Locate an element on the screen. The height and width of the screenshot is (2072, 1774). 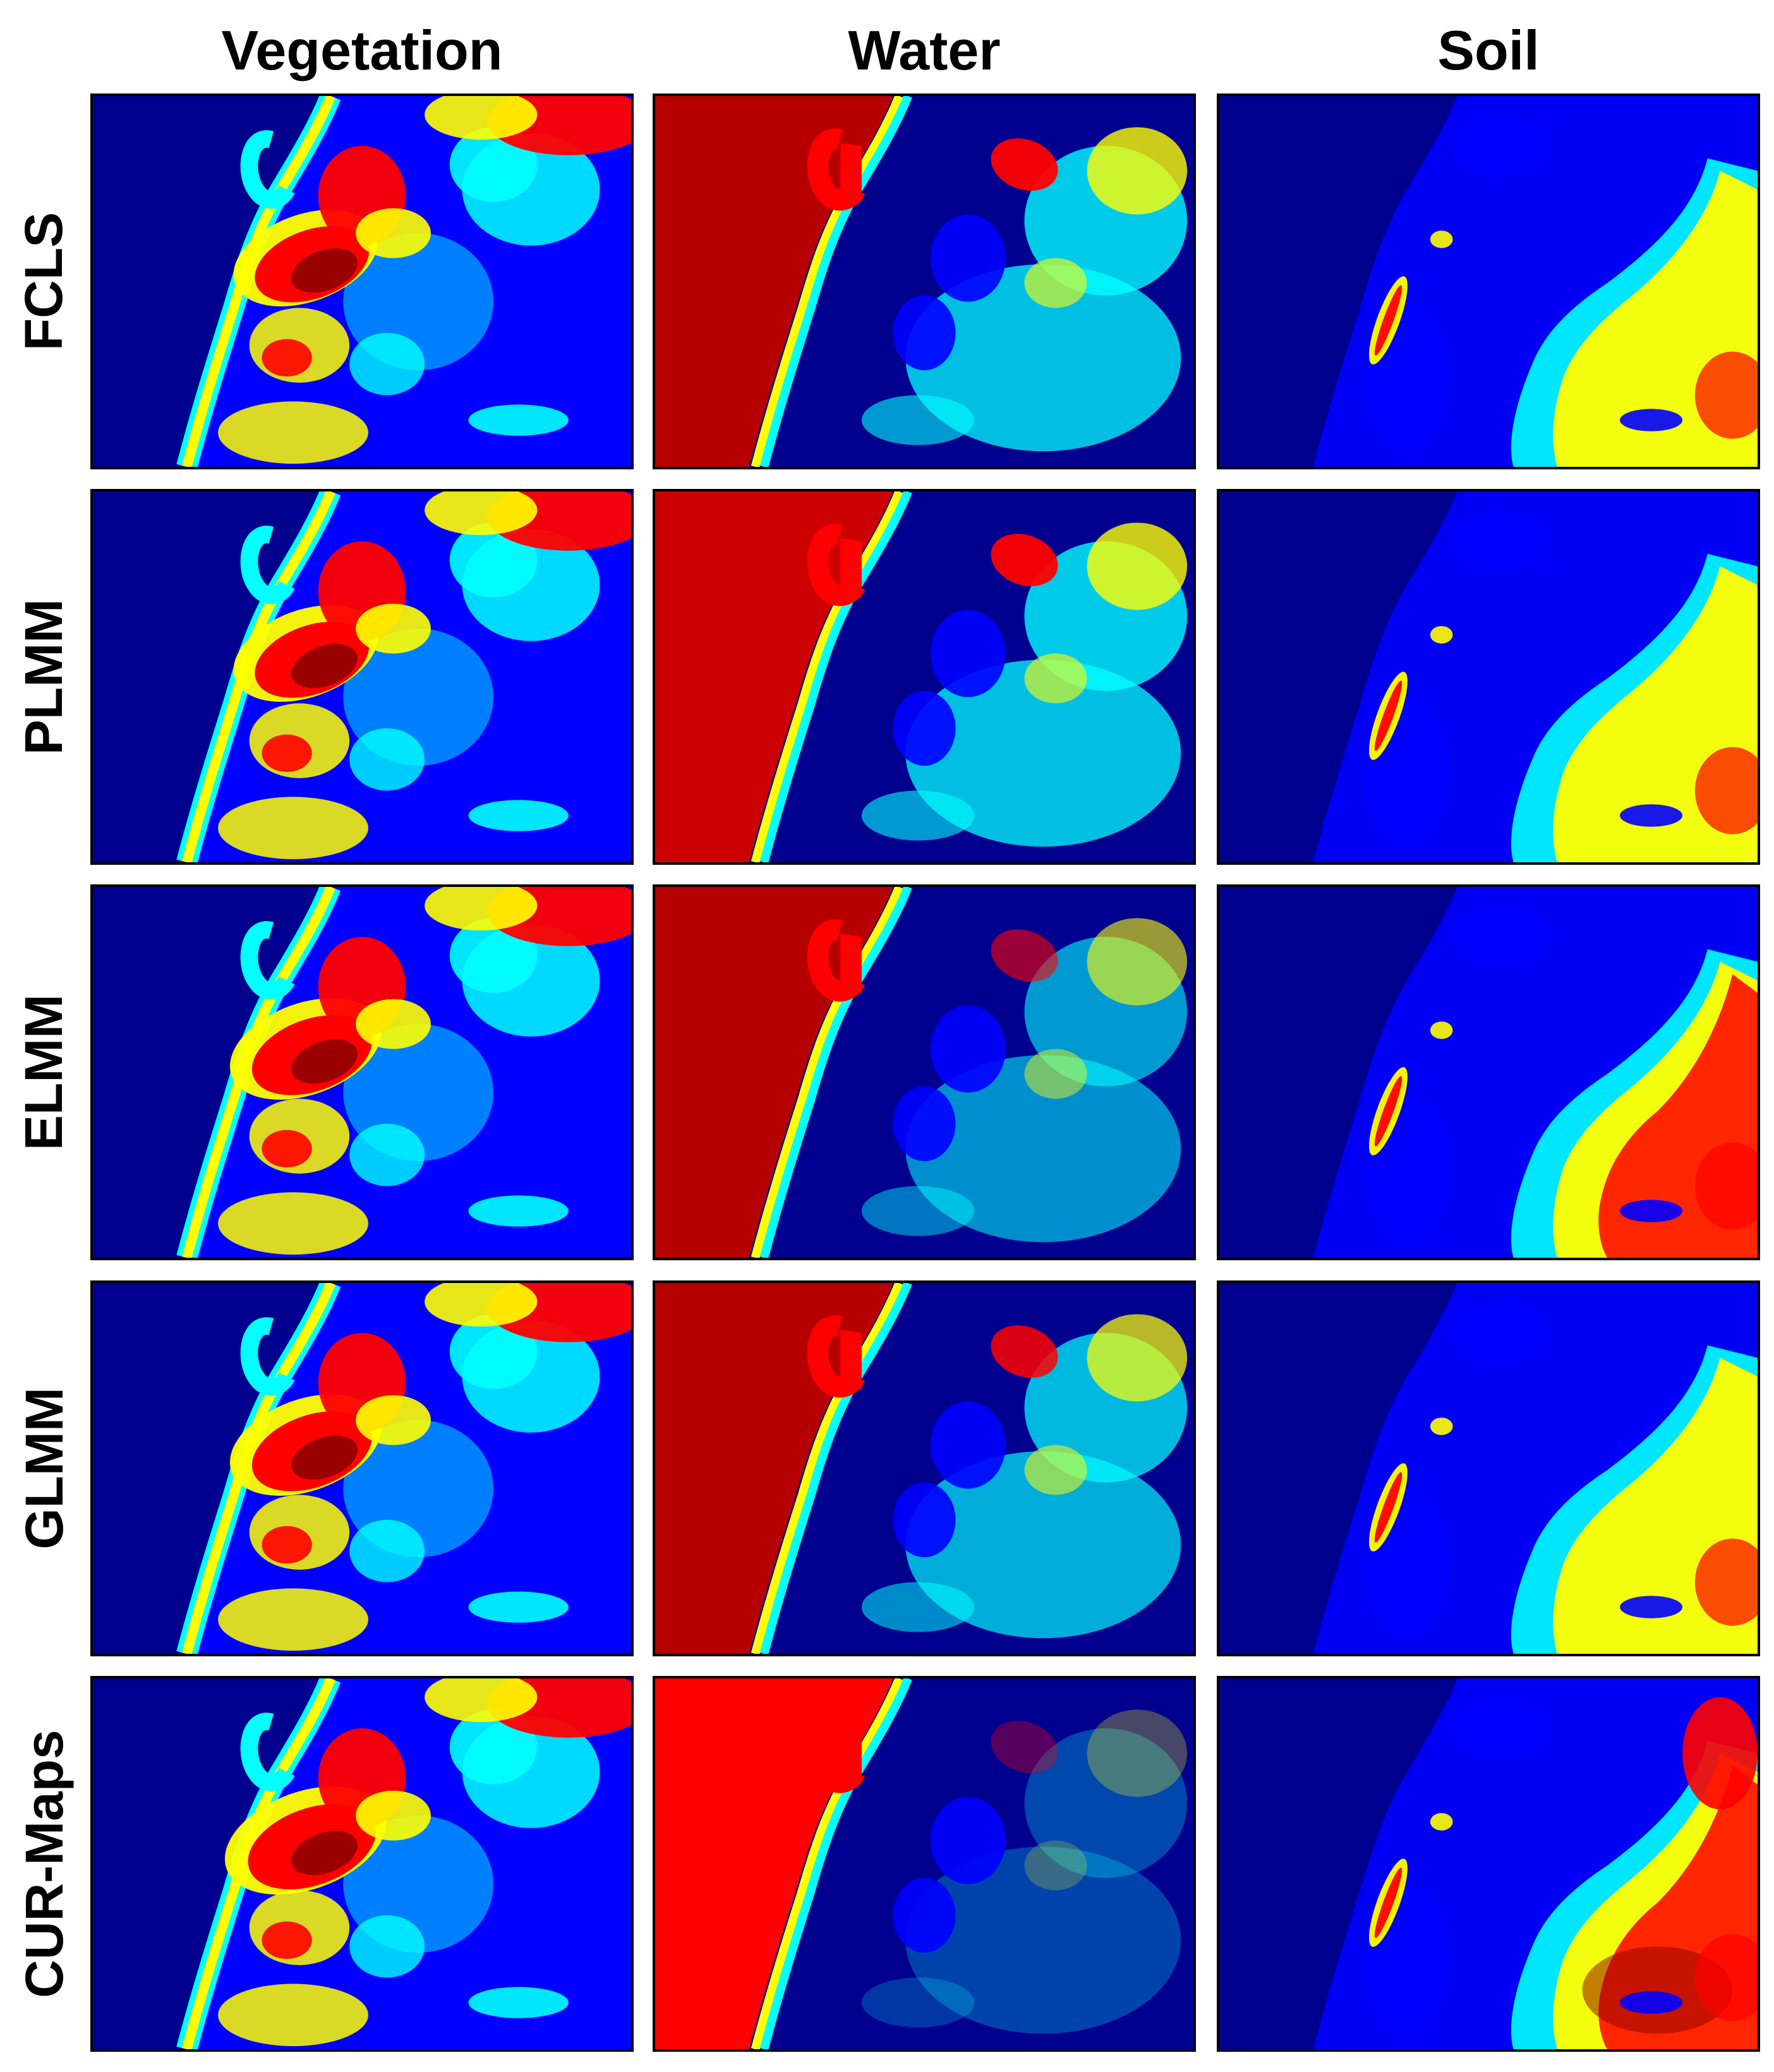
abundance-map-fcls-water is located at coordinates (924, 281).